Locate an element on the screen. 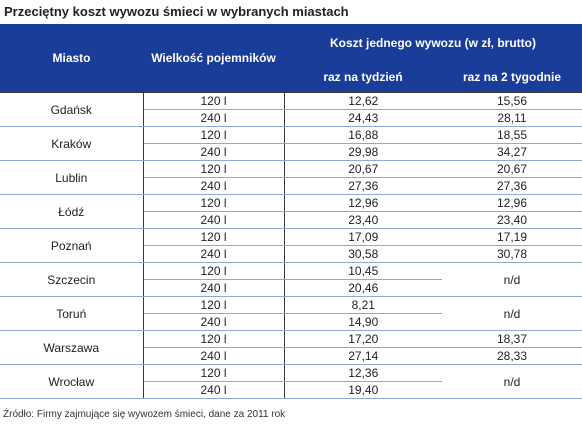 The image size is (582, 427). table-row: Lublin 120 l 20,67 20,67 is located at coordinates (291, 177).